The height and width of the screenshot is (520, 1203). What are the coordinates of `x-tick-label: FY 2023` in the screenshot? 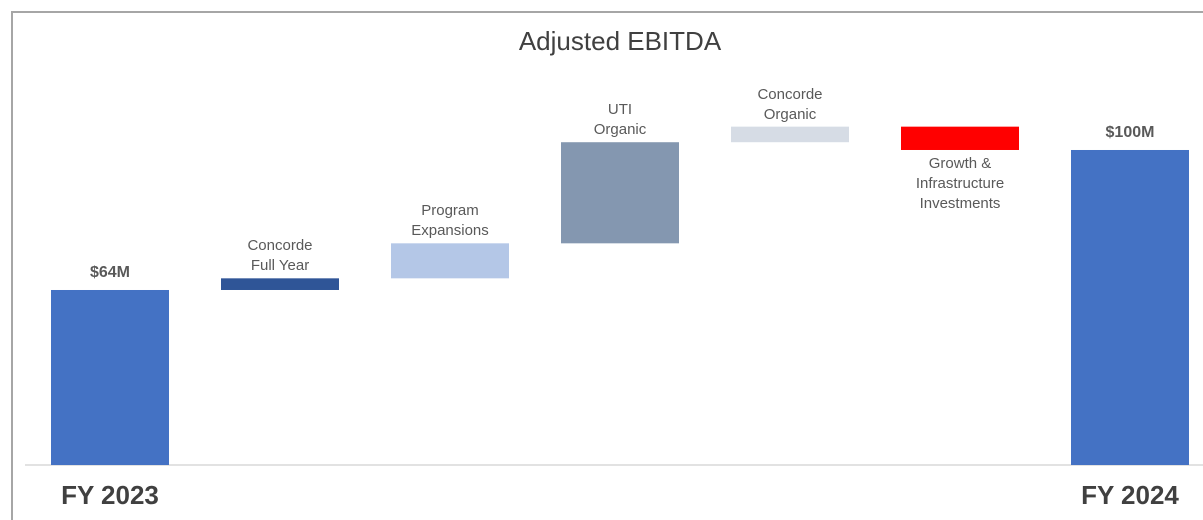 It's located at (110, 495).